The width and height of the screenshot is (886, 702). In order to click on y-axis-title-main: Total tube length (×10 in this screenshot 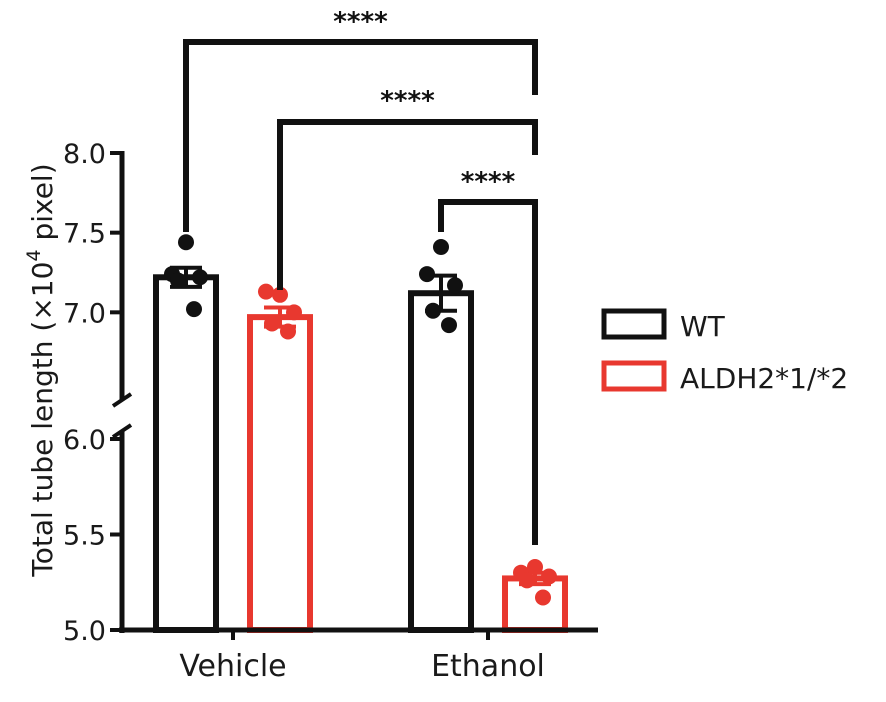, I will do `click(42, 420)`.